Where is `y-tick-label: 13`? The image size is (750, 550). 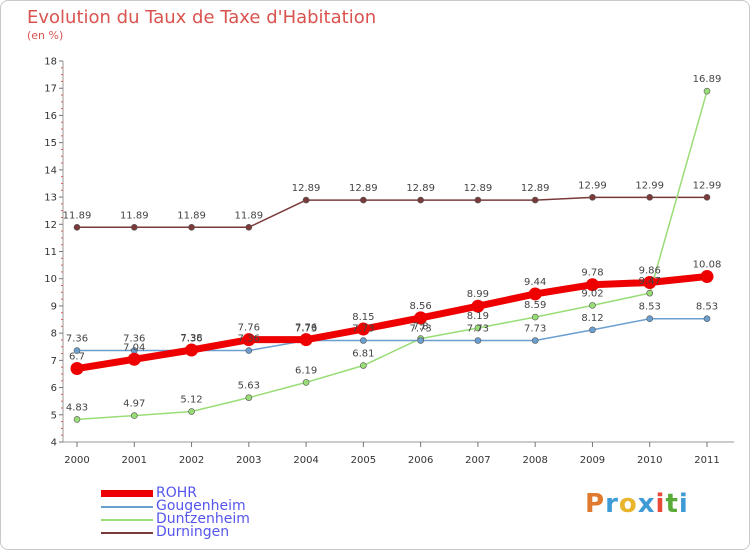 y-tick-label: 13 is located at coordinates (50, 198).